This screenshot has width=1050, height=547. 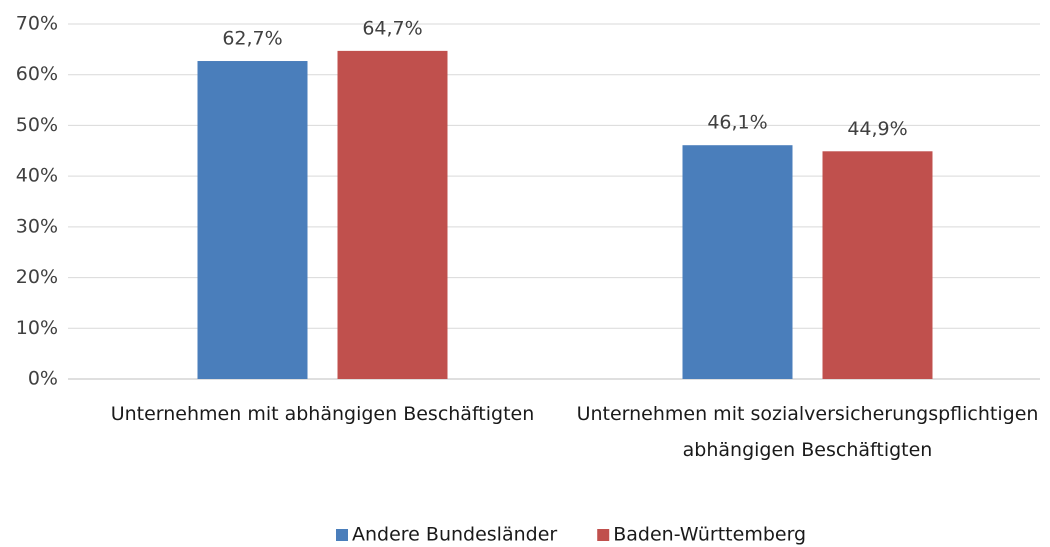 What do you see at coordinates (37, 226) in the screenshot?
I see `y-tick-label: 30%` at bounding box center [37, 226].